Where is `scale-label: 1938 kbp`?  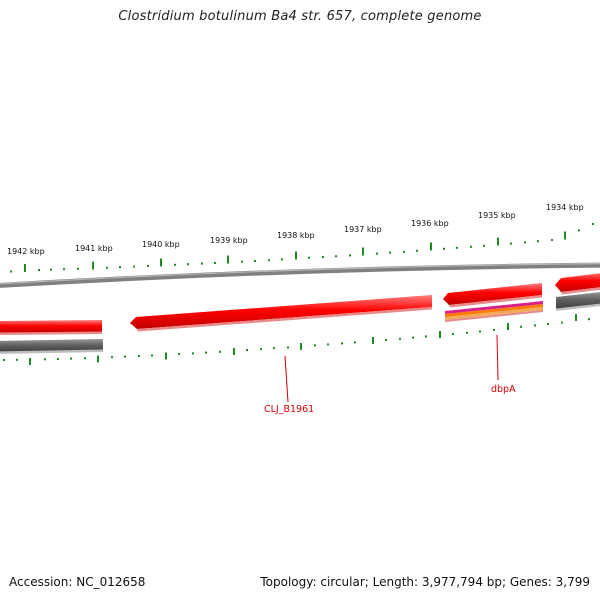 scale-label: 1938 kbp is located at coordinates (296, 235).